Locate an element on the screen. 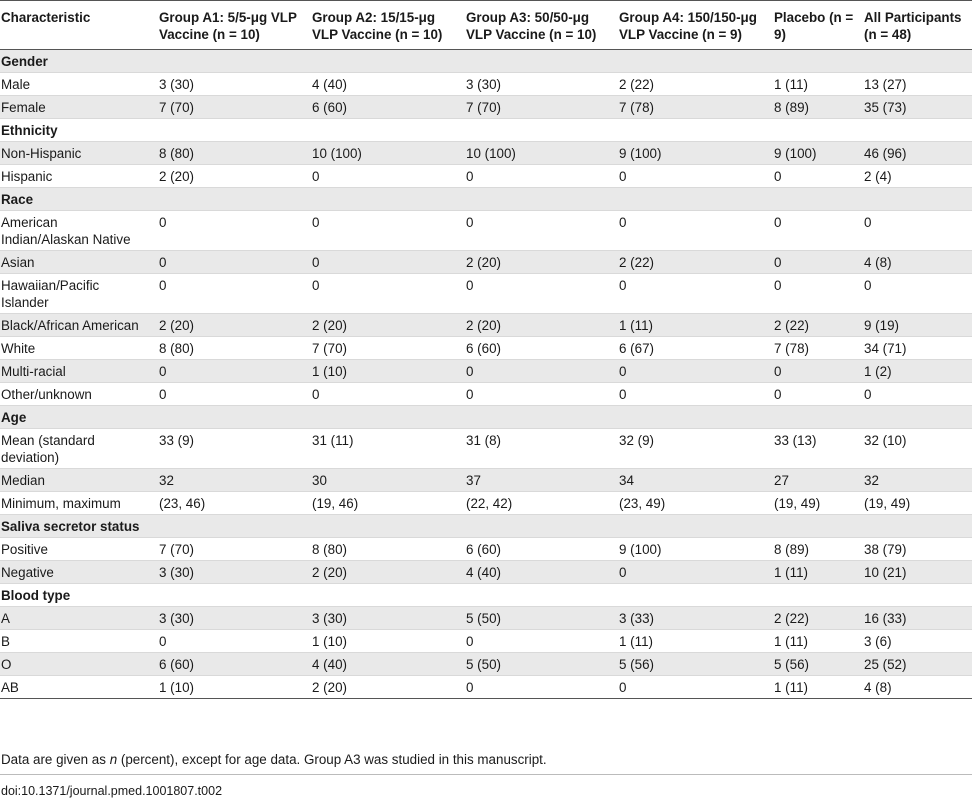  header-group-a3: Group A3: 50/50-μg VLP Vaccine (n = 10) is located at coordinates (536, 25).